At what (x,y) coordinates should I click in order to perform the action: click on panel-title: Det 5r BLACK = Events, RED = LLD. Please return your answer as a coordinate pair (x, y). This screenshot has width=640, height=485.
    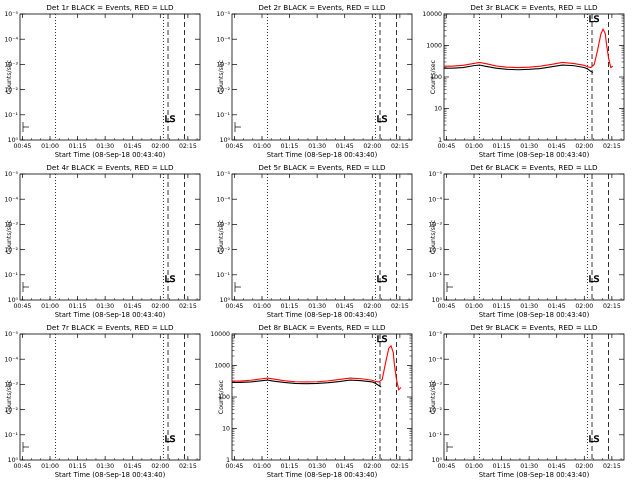
    Looking at the image, I should click on (322, 167).